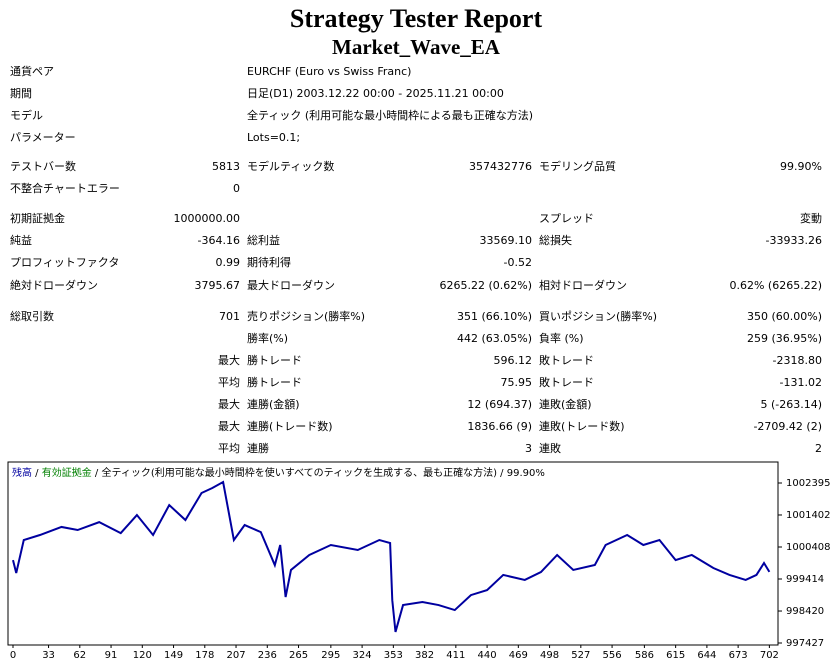 This screenshot has width=832, height=664. I want to click on stat-label: 買いポジション(勝率%), so click(598, 316).